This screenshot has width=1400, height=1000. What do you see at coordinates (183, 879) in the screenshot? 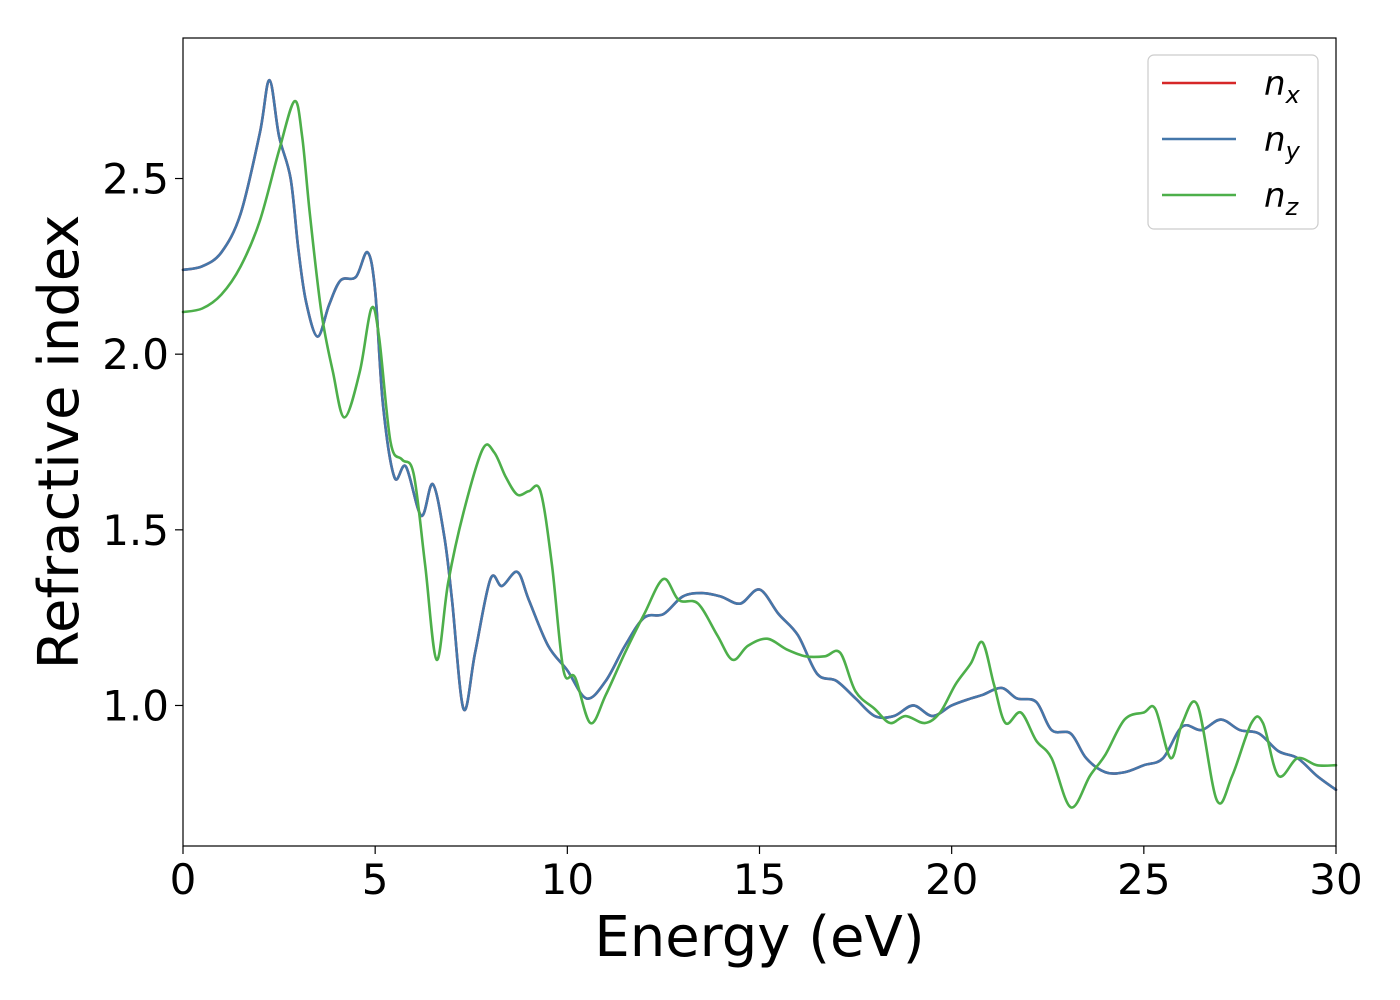
I see `x-tick-label: 0` at bounding box center [183, 879].